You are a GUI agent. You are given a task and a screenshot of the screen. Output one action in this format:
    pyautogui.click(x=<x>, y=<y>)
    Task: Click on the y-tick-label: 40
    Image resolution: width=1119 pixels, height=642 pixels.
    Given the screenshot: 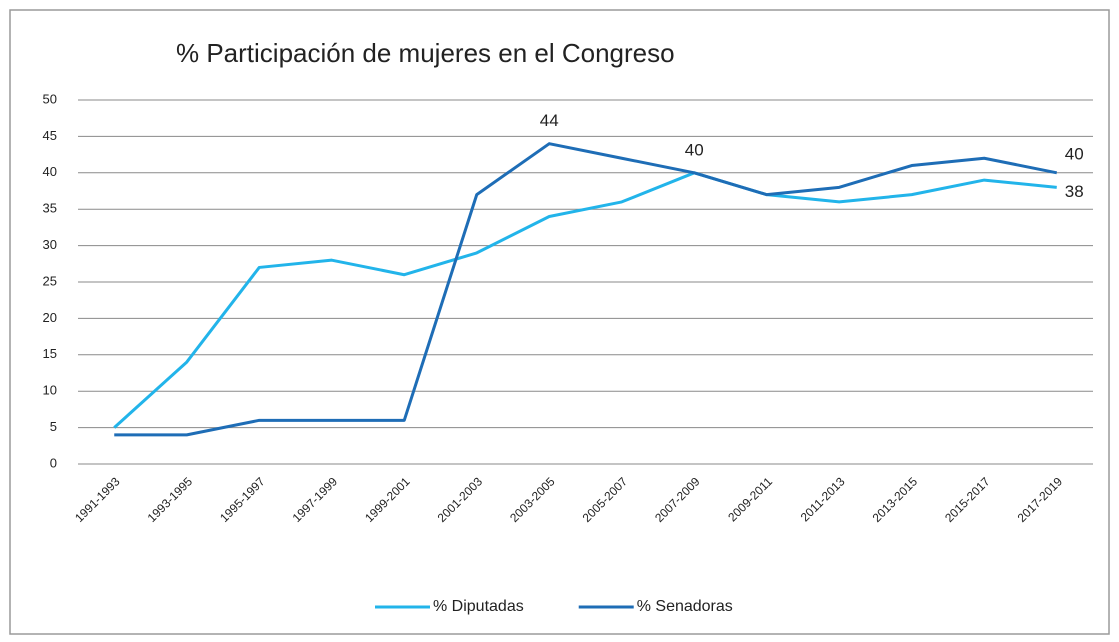 What is the action you would take?
    pyautogui.click(x=50, y=171)
    